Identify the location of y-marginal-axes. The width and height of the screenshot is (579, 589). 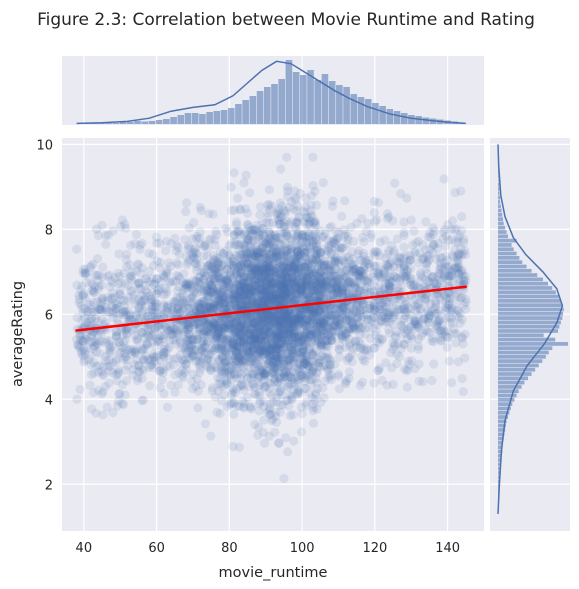
(530, 334).